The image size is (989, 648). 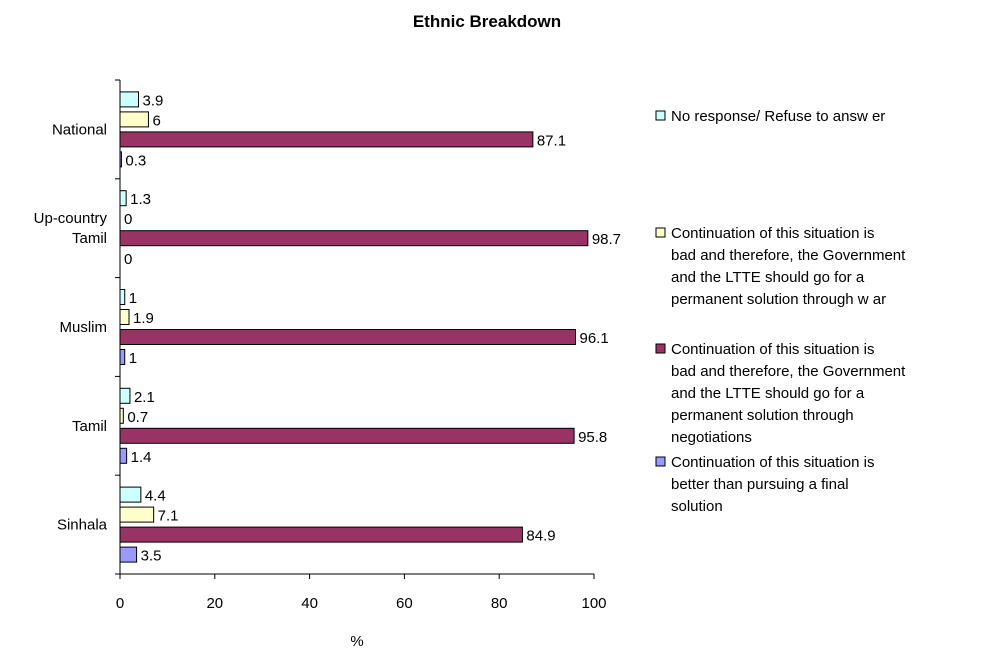 What do you see at coordinates (592, 437) in the screenshot?
I see `data-label: 95.8` at bounding box center [592, 437].